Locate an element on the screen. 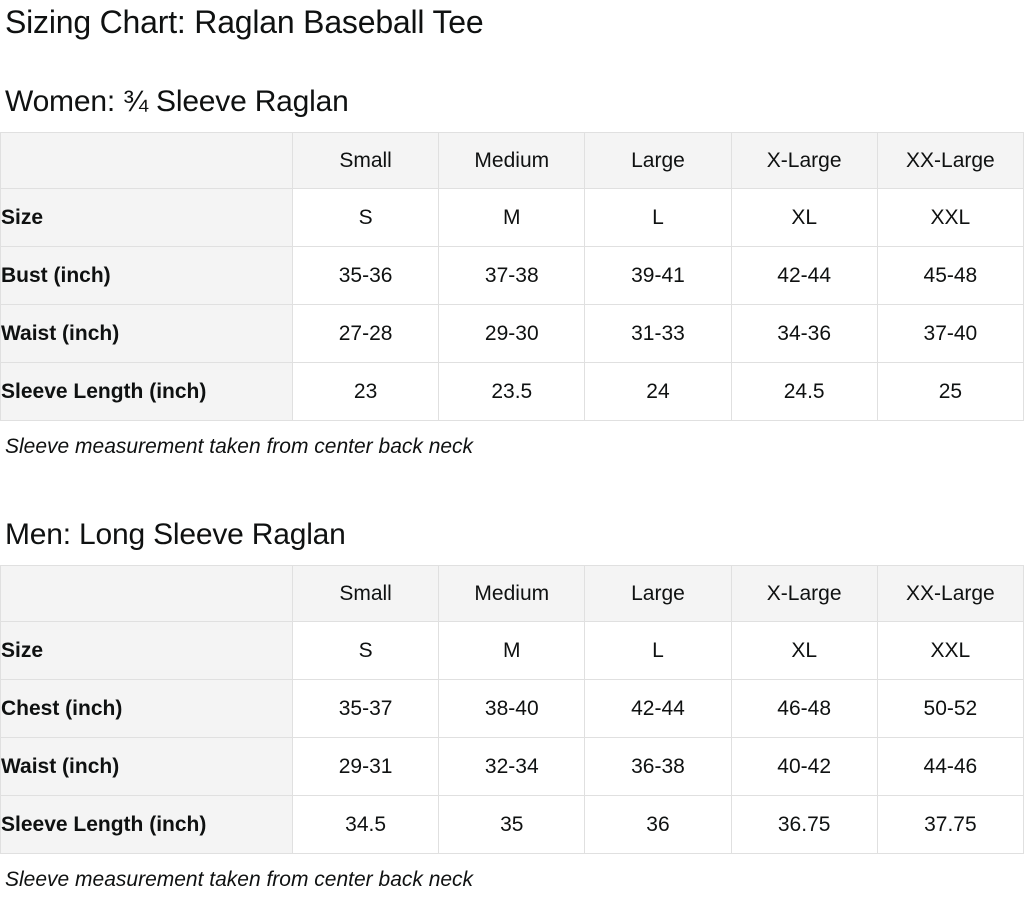  table-cell: 29-30 is located at coordinates (512, 333).